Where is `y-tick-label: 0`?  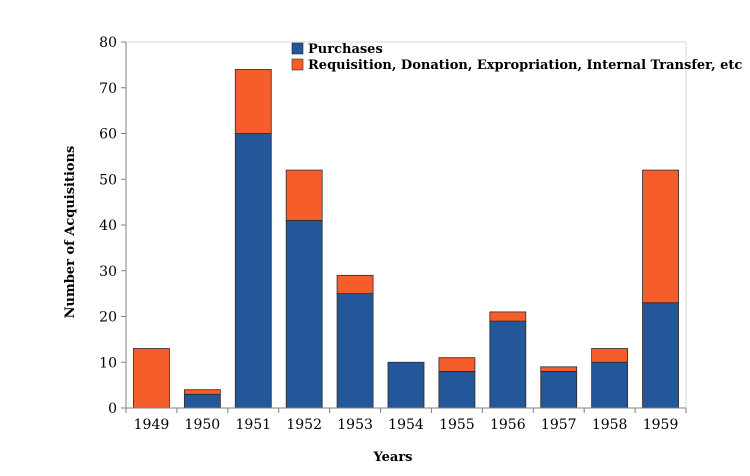
y-tick-label: 0 is located at coordinates (112, 409).